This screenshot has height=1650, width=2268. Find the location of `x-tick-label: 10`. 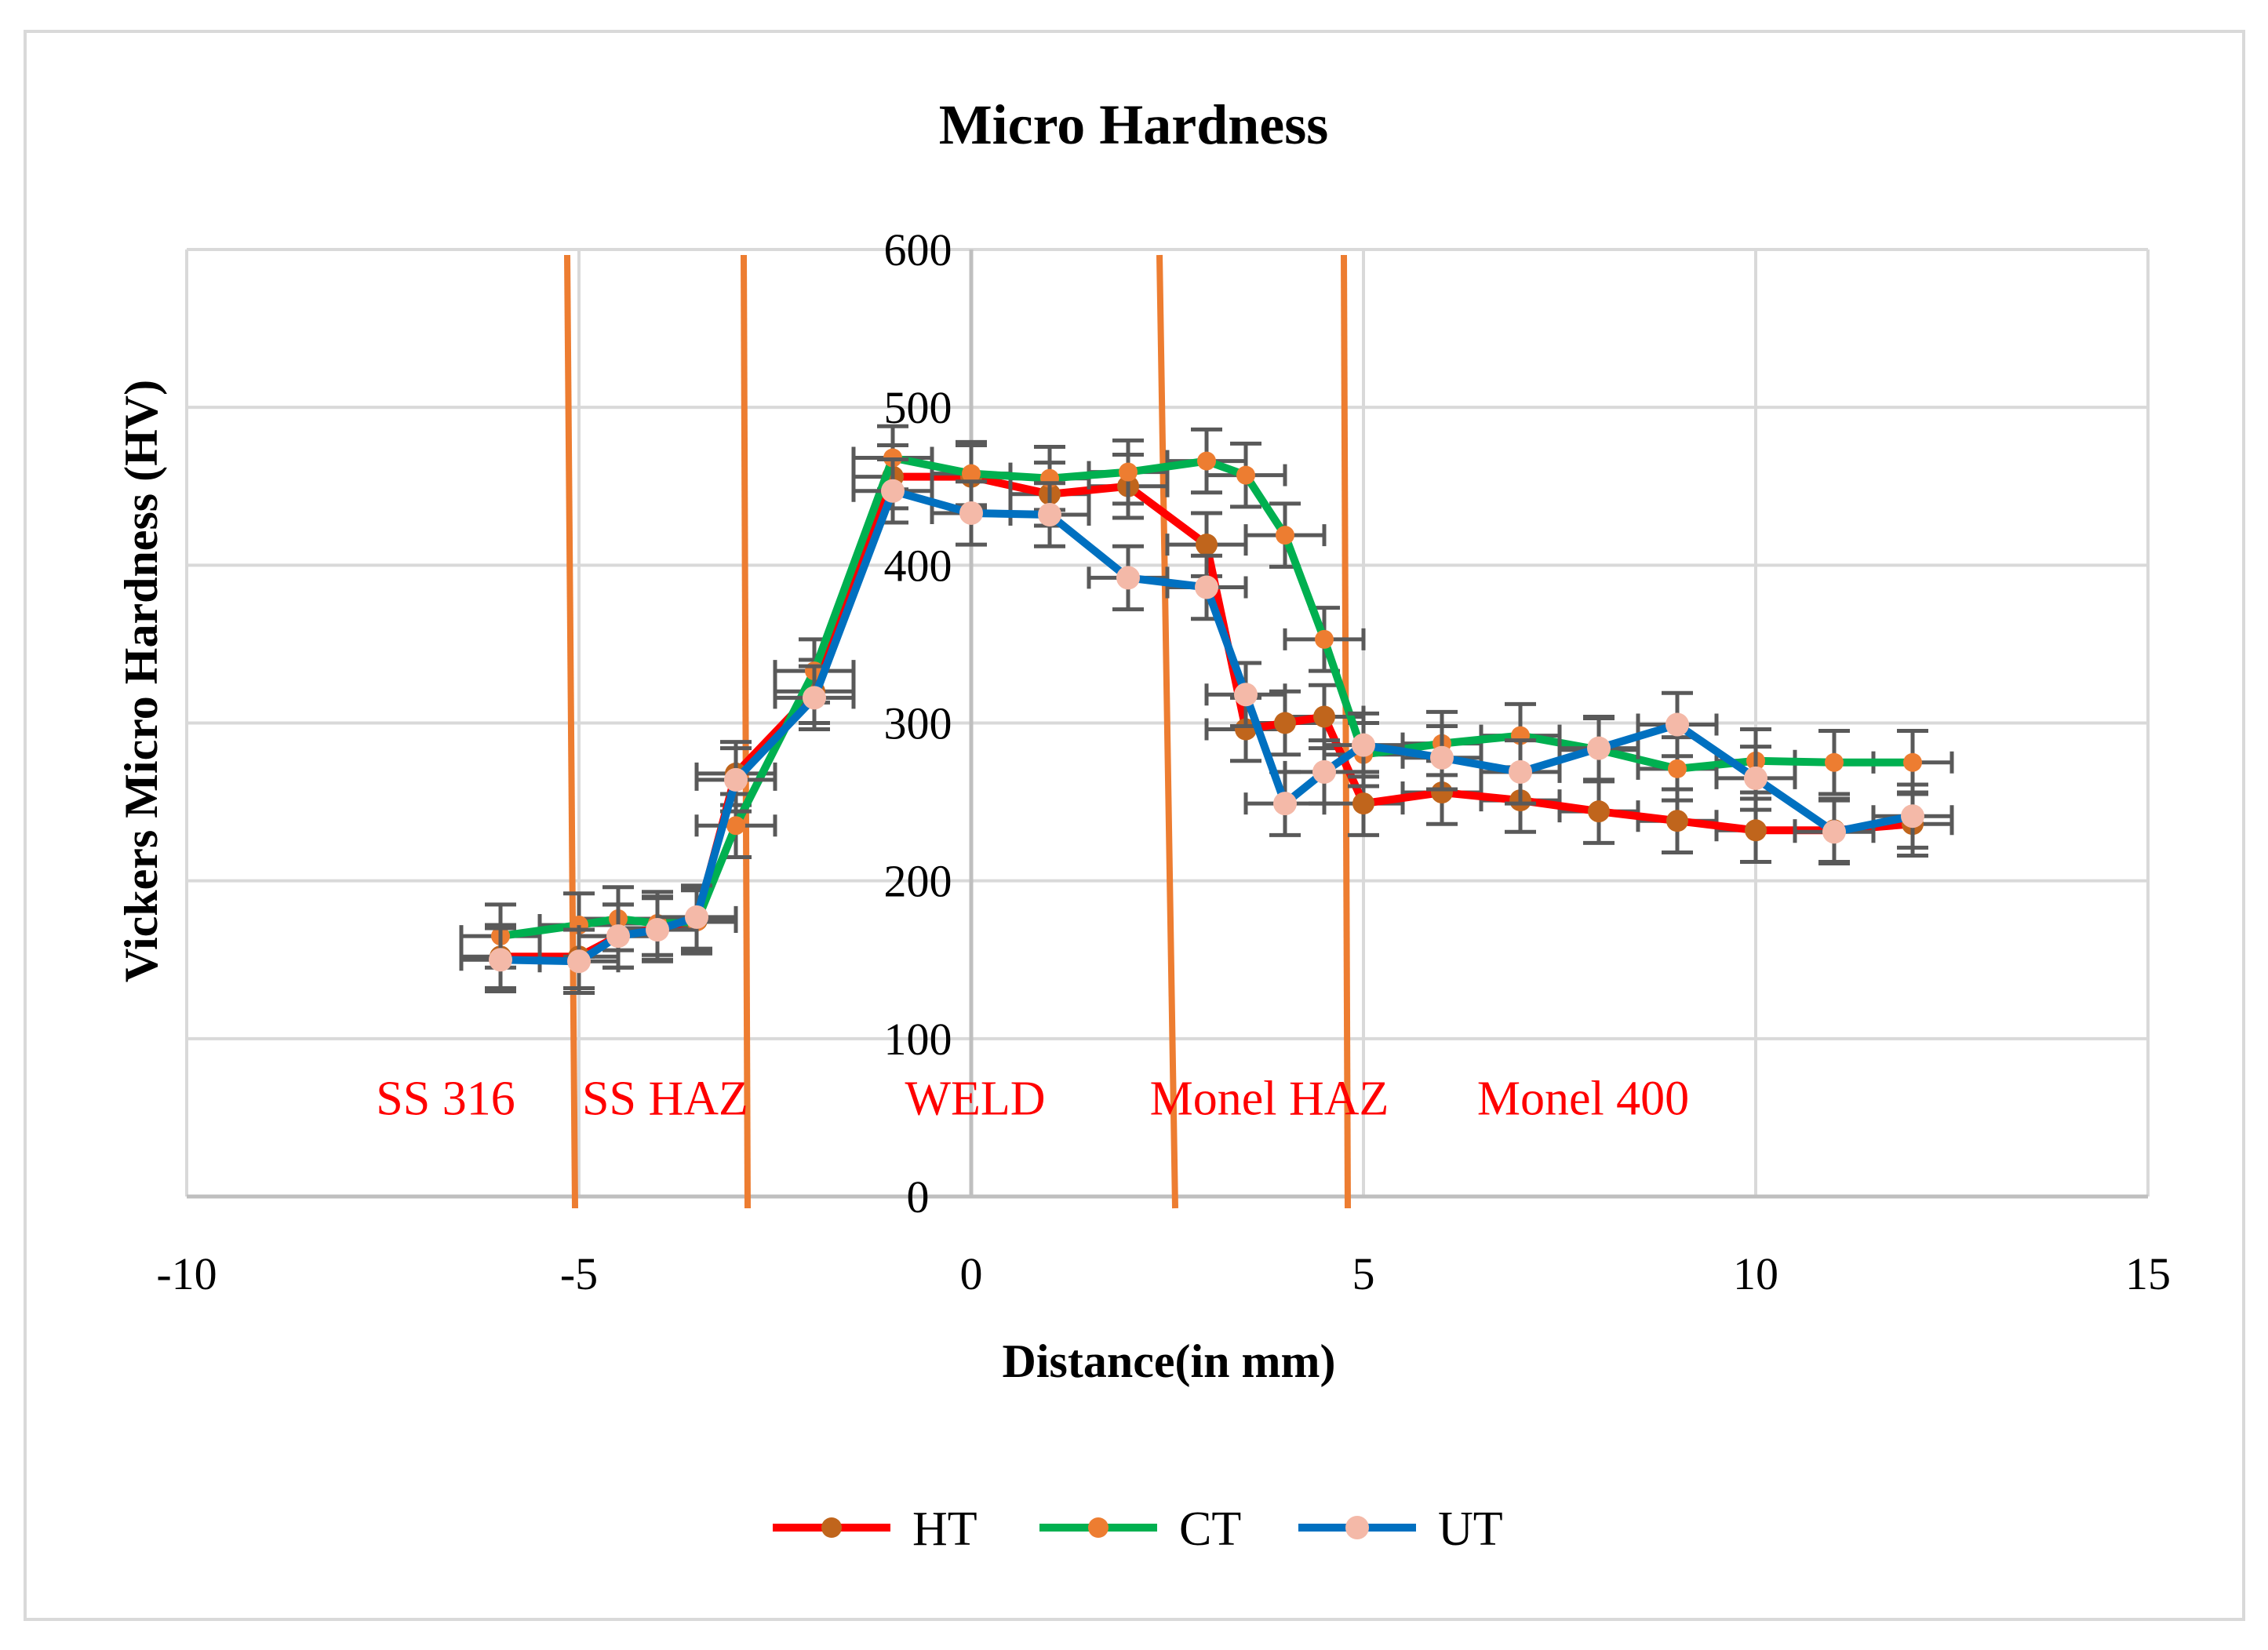

x-tick-label: 10 is located at coordinates (1756, 1273).